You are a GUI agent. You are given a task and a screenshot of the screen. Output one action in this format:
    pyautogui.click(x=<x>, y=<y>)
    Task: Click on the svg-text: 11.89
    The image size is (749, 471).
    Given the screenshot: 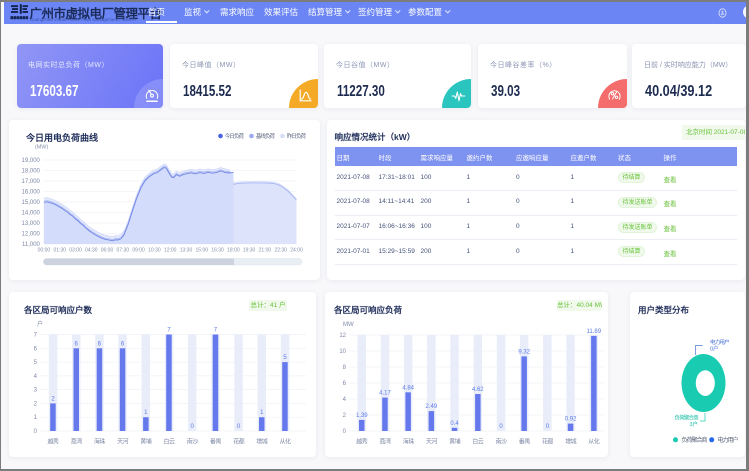 What is the action you would take?
    pyautogui.click(x=594, y=332)
    